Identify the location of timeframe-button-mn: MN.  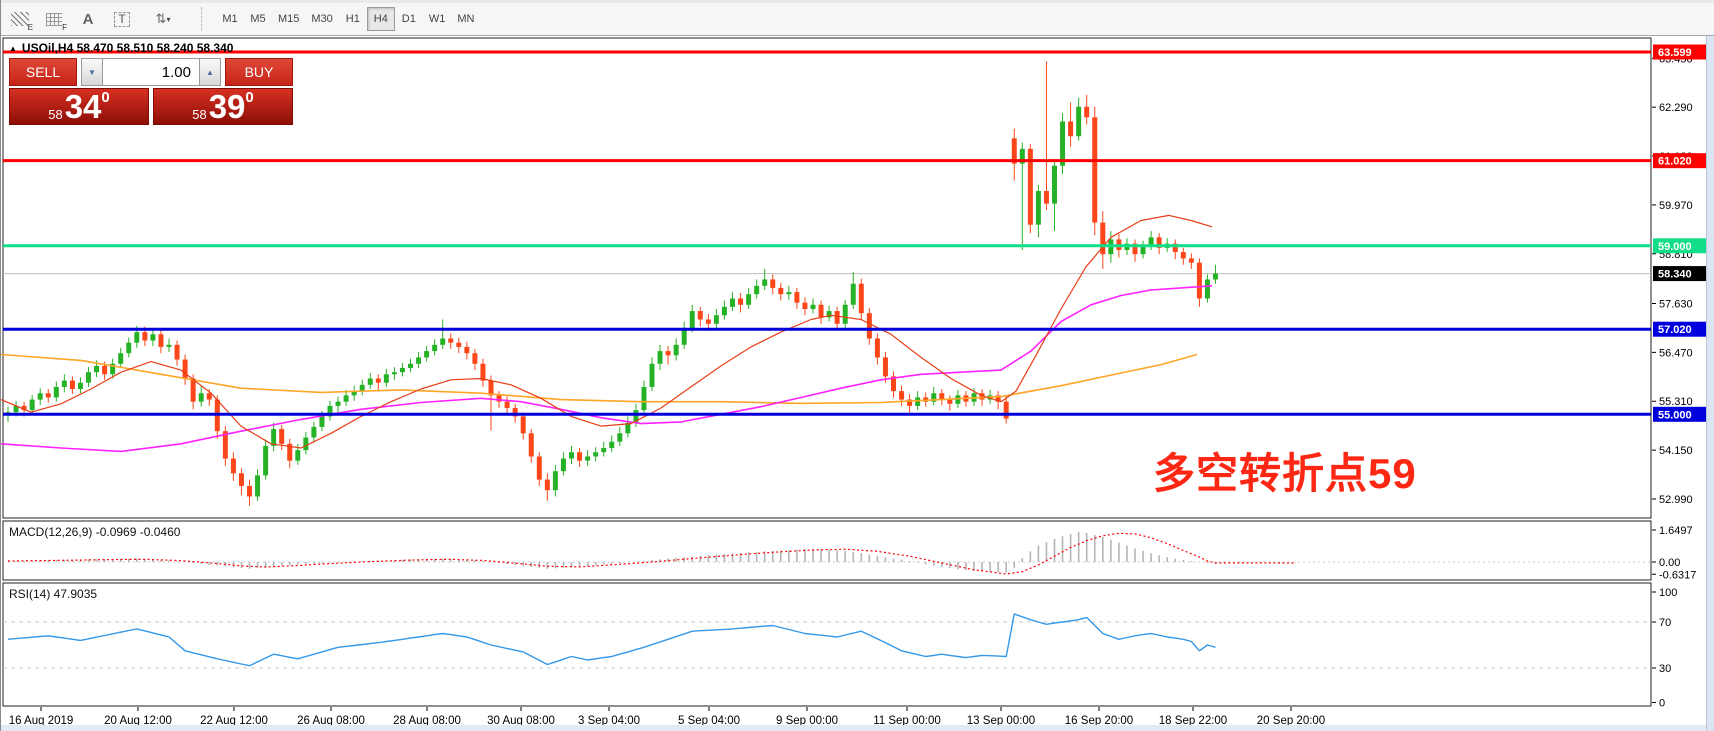
(466, 19).